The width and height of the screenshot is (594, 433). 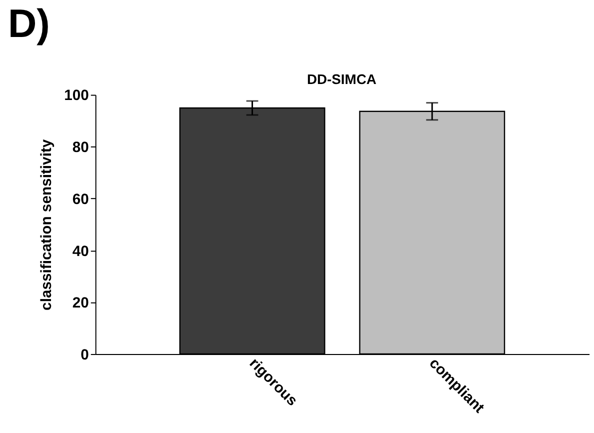 What do you see at coordinates (76, 96) in the screenshot?
I see `y-tick-label: 100` at bounding box center [76, 96].